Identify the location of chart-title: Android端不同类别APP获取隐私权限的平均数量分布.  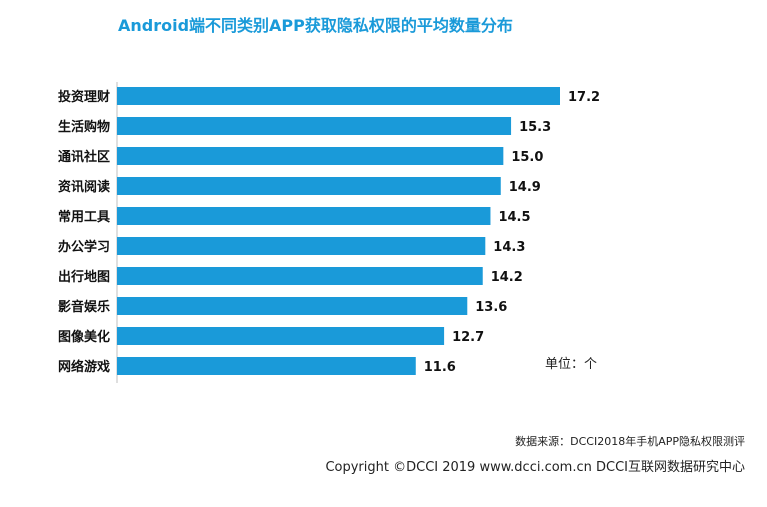
(315, 25).